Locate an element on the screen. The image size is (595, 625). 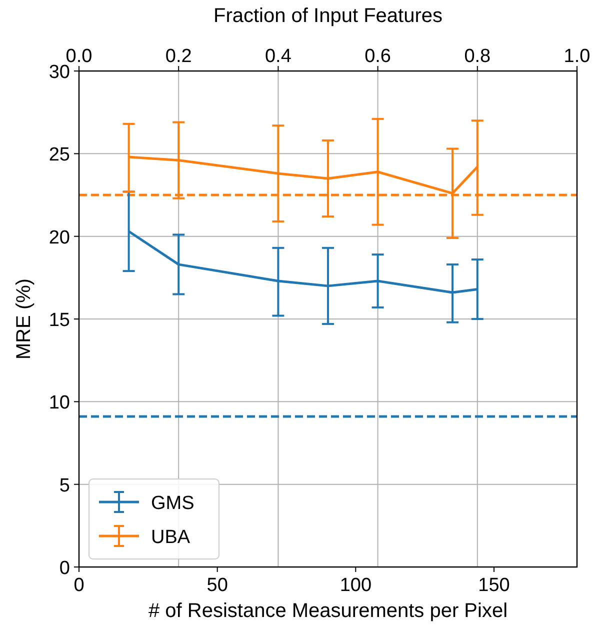
x2-axis-title: Fraction of Input Features is located at coordinates (328, 16).